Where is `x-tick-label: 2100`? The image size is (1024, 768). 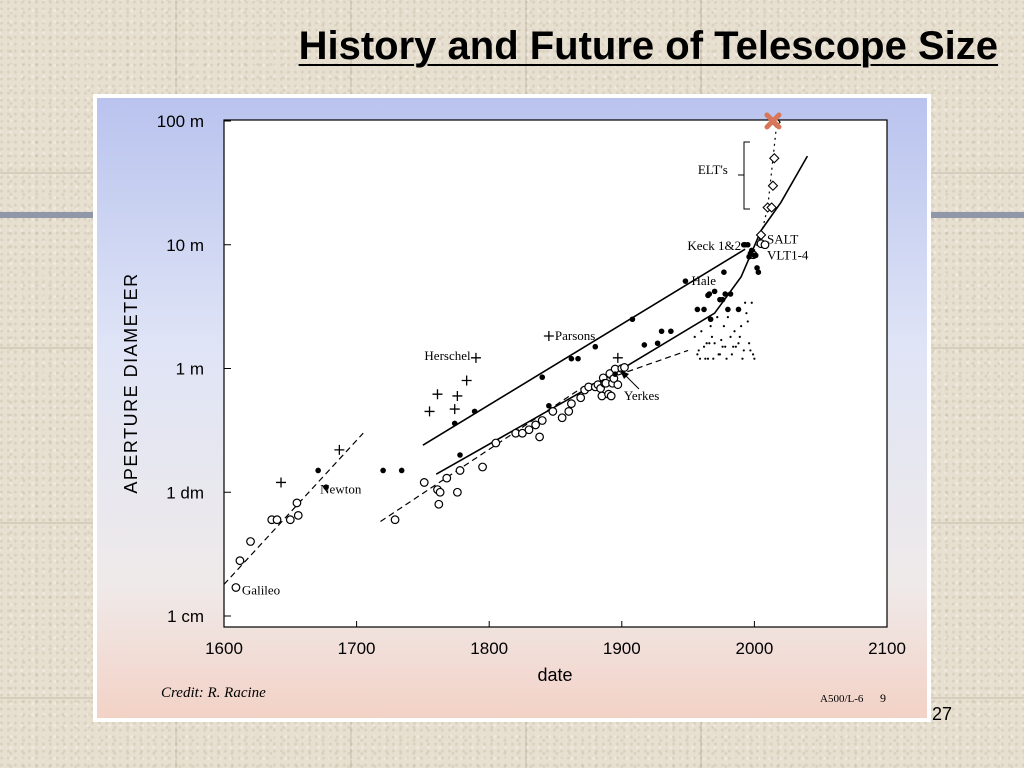 x-tick-label: 2100 is located at coordinates (887, 648).